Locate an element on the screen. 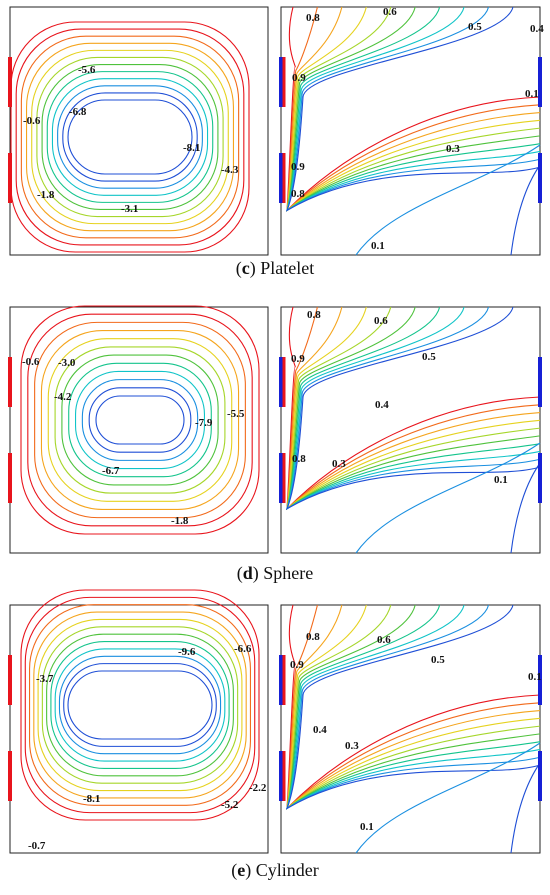  caption-c: (c) Platelet is located at coordinates (275, 268).